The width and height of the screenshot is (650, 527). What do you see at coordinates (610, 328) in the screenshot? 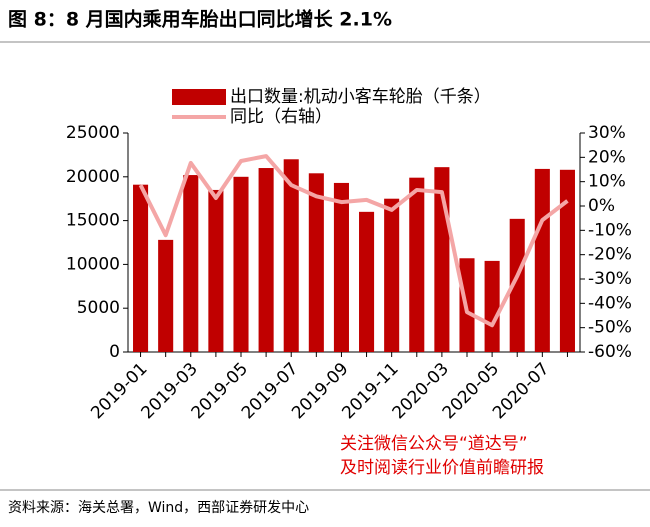
I see `y2-tick-label: -50%` at bounding box center [610, 328].